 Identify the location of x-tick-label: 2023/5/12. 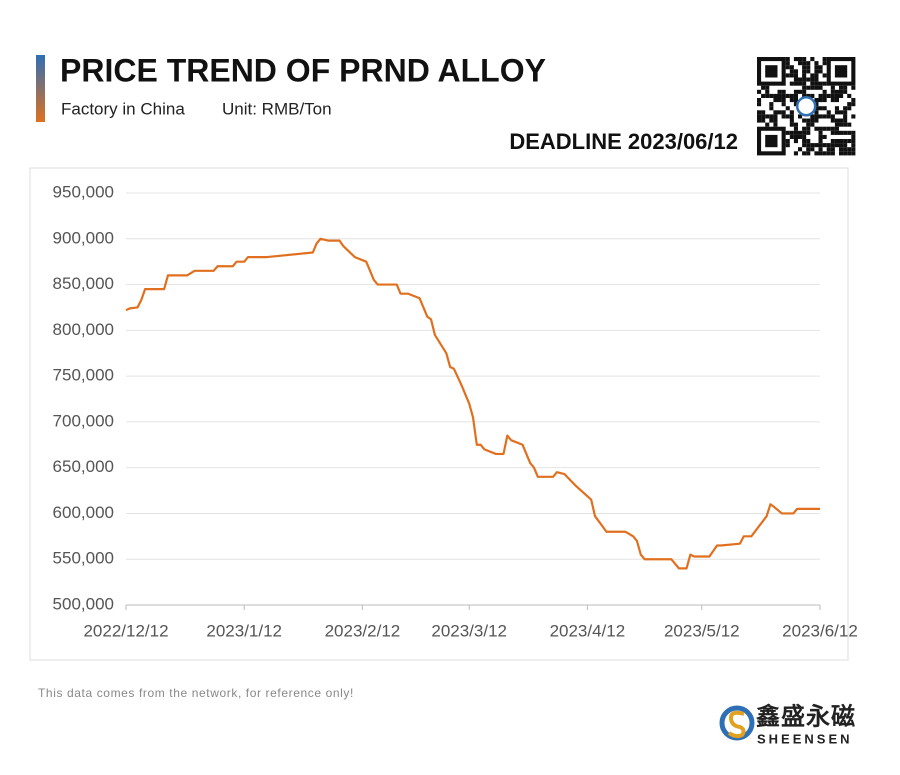
(702, 630).